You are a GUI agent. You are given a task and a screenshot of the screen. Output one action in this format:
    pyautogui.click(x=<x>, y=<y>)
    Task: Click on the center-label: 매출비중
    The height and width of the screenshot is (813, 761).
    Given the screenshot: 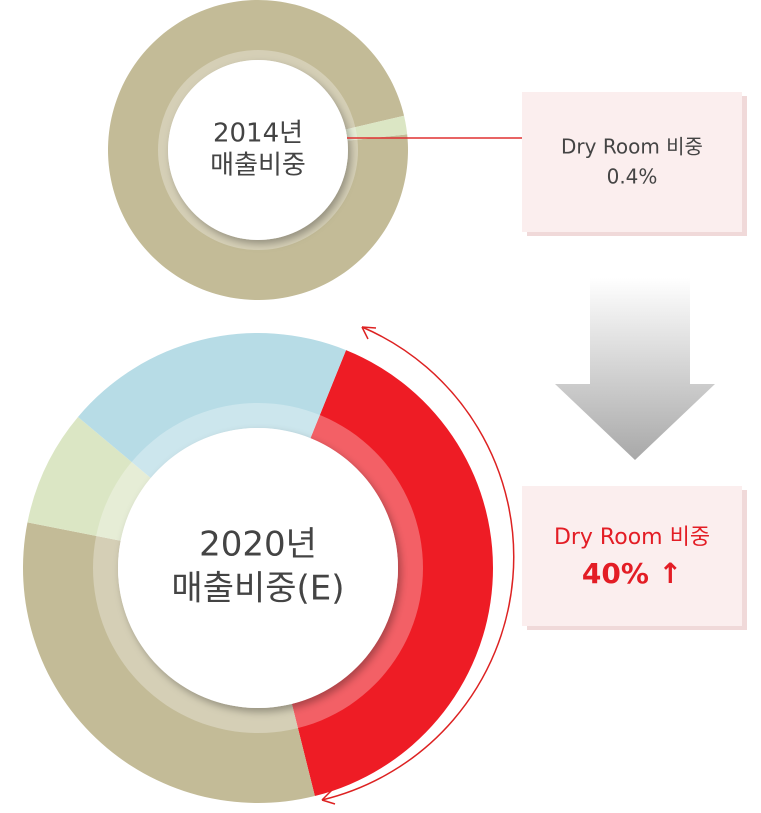 What is the action you would take?
    pyautogui.click(x=258, y=166)
    